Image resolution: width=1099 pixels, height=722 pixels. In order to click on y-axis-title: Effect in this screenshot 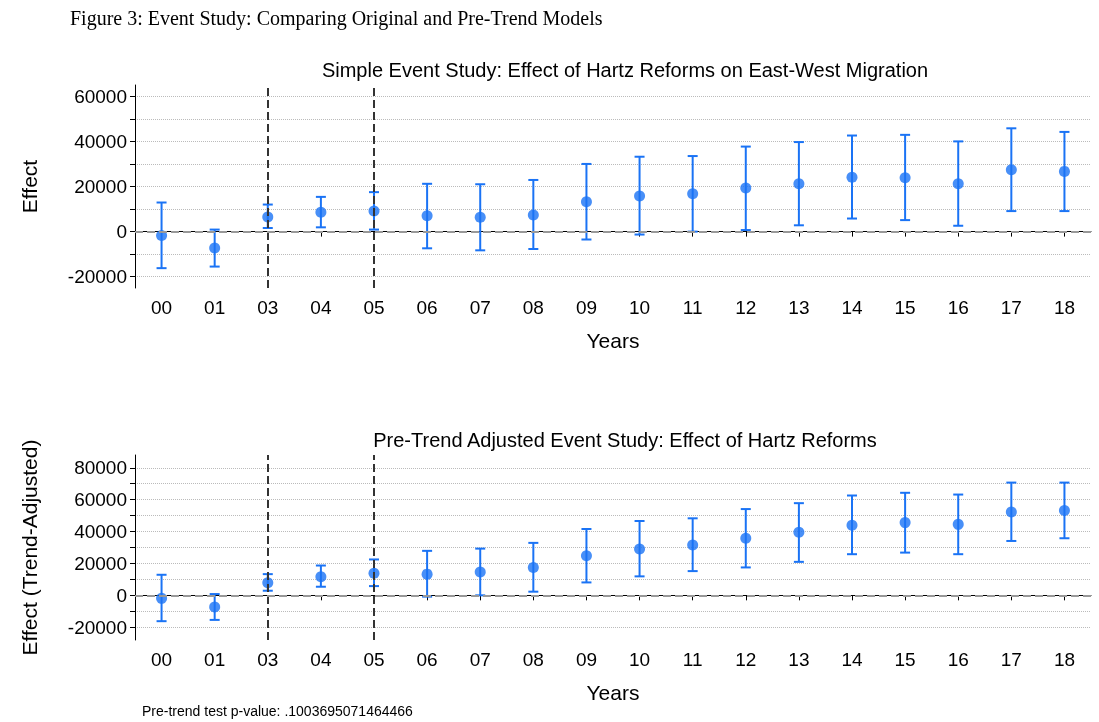, I will do `click(29, 186)`.